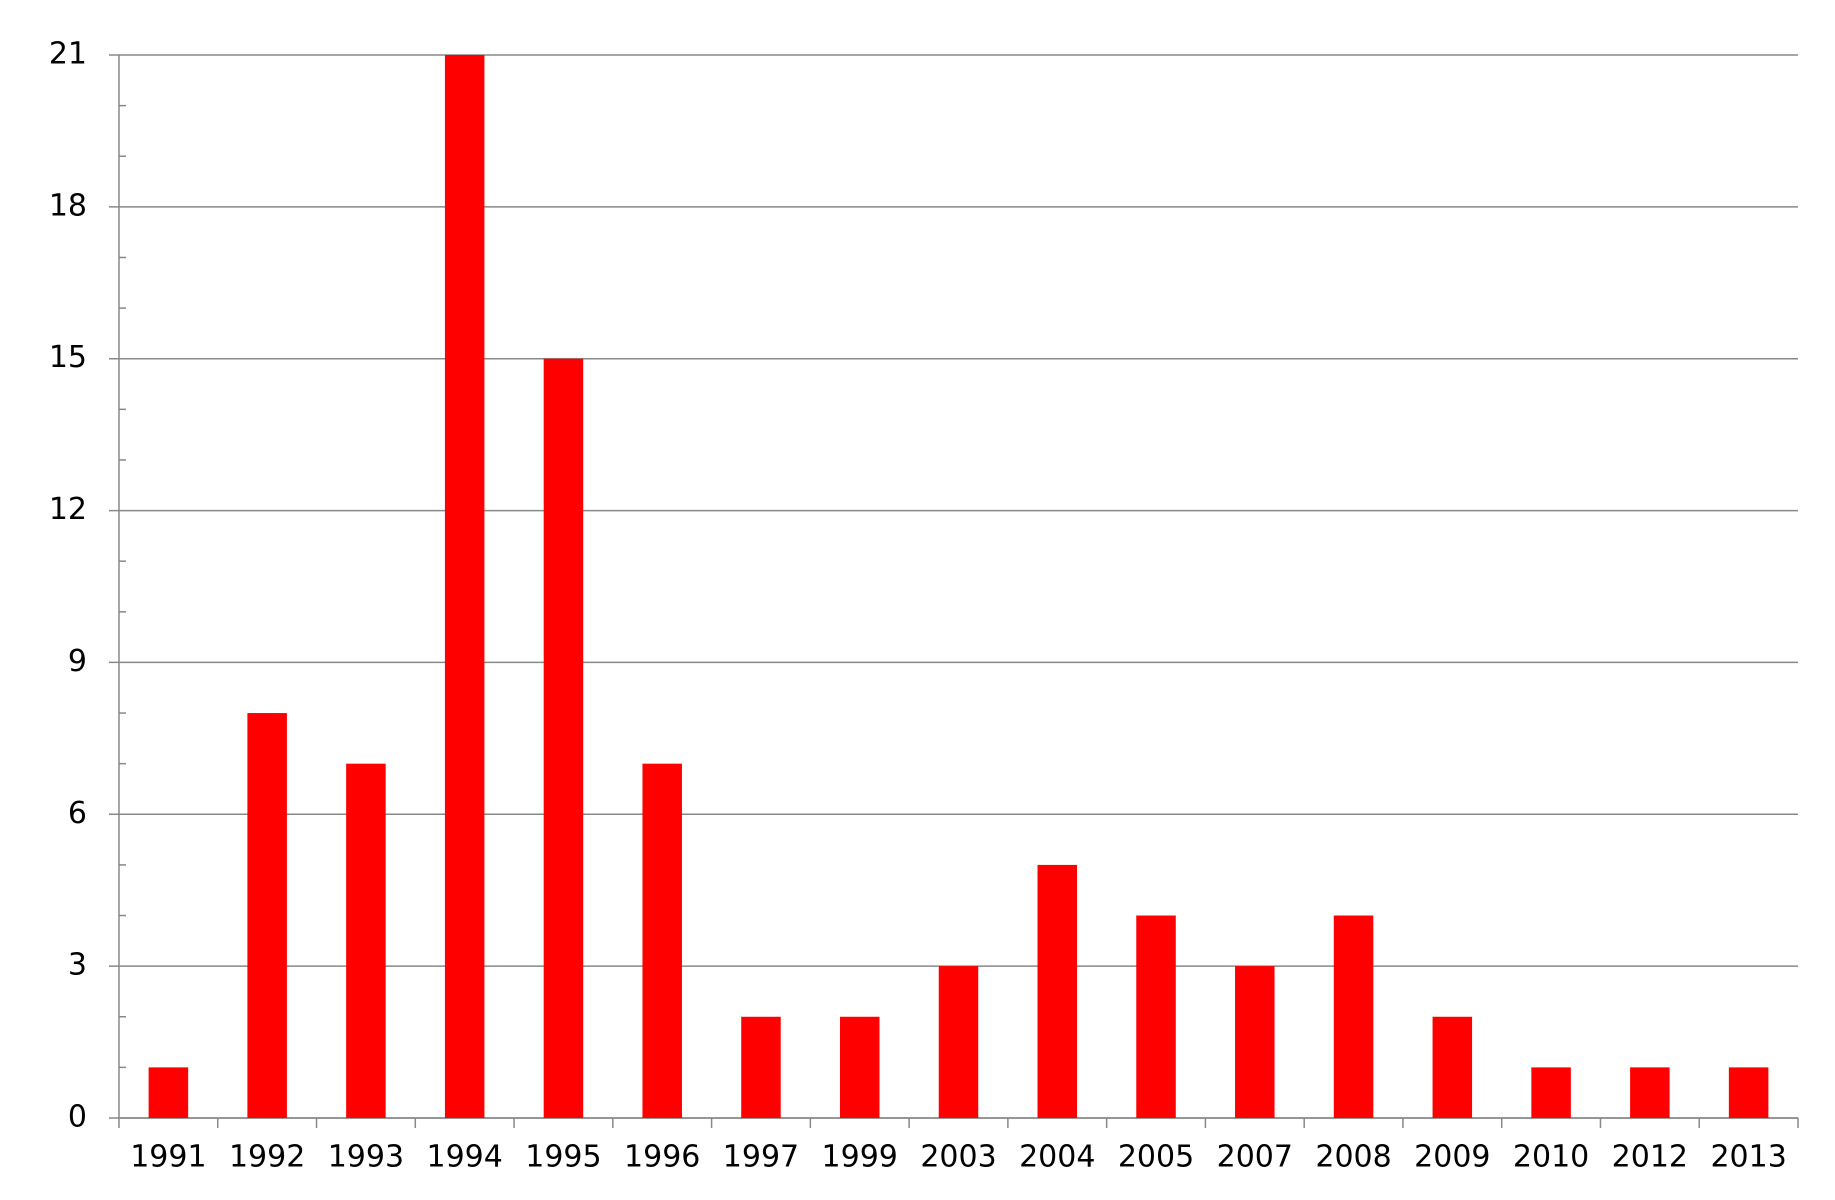 Image resolution: width=1835 pixels, height=1200 pixels. Describe the element at coordinates (77, 661) in the screenshot. I see `y-tick-label: 9` at that location.